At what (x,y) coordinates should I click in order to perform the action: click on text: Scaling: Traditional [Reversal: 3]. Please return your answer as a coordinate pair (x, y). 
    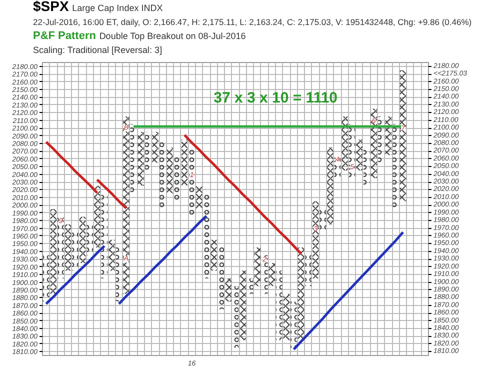
    Looking at the image, I should click on (97, 50).